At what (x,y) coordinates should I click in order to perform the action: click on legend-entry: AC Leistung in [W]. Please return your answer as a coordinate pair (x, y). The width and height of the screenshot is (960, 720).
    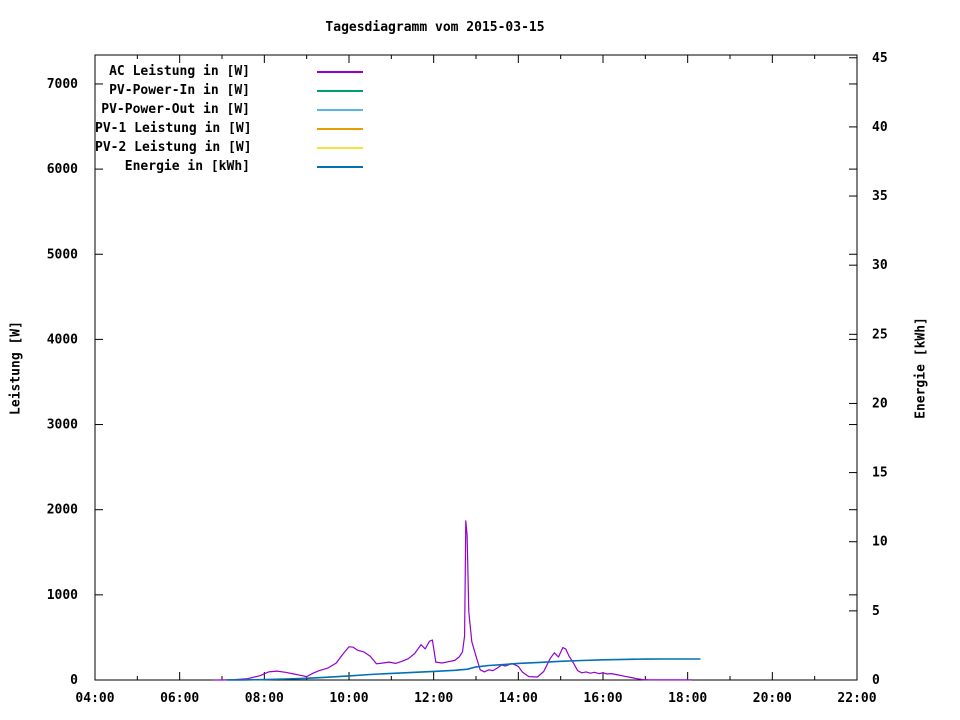
    Looking at the image, I should click on (229, 71).